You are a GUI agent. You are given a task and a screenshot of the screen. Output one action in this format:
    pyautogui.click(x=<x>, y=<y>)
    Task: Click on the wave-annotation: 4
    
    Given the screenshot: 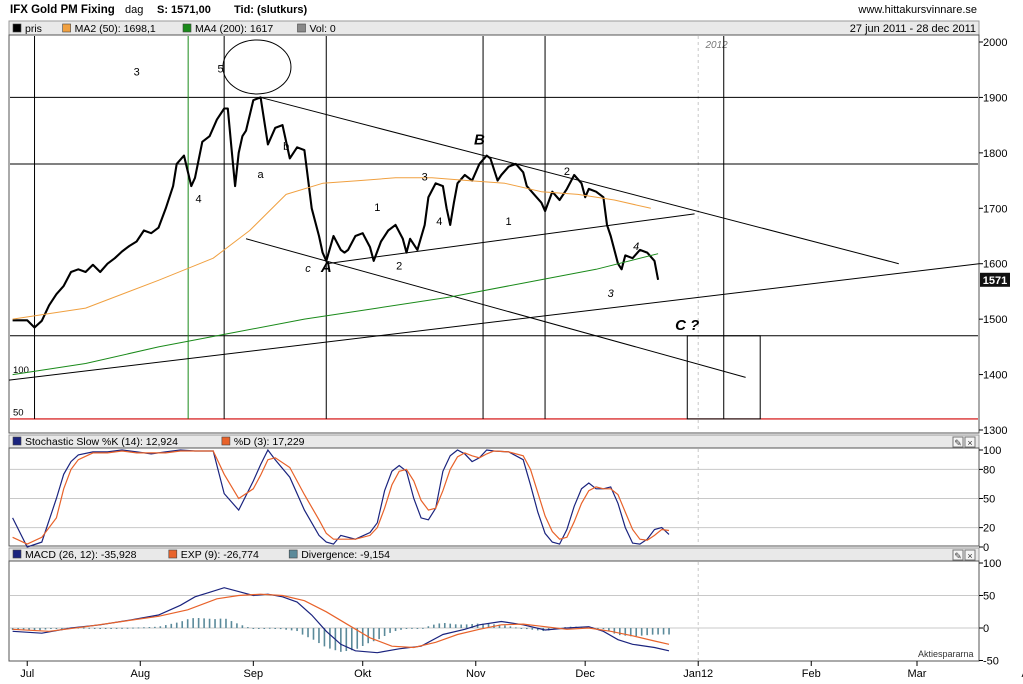 What is the action you would take?
    pyautogui.click(x=636, y=247)
    